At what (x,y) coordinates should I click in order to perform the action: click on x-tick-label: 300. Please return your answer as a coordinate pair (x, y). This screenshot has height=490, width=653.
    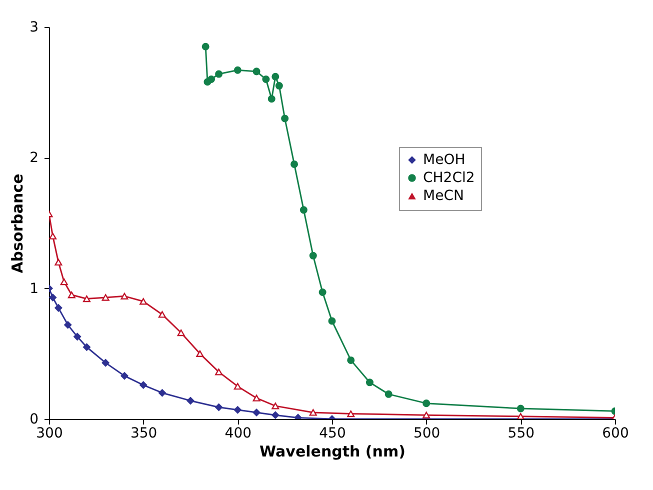
    Looking at the image, I should click on (49, 434).